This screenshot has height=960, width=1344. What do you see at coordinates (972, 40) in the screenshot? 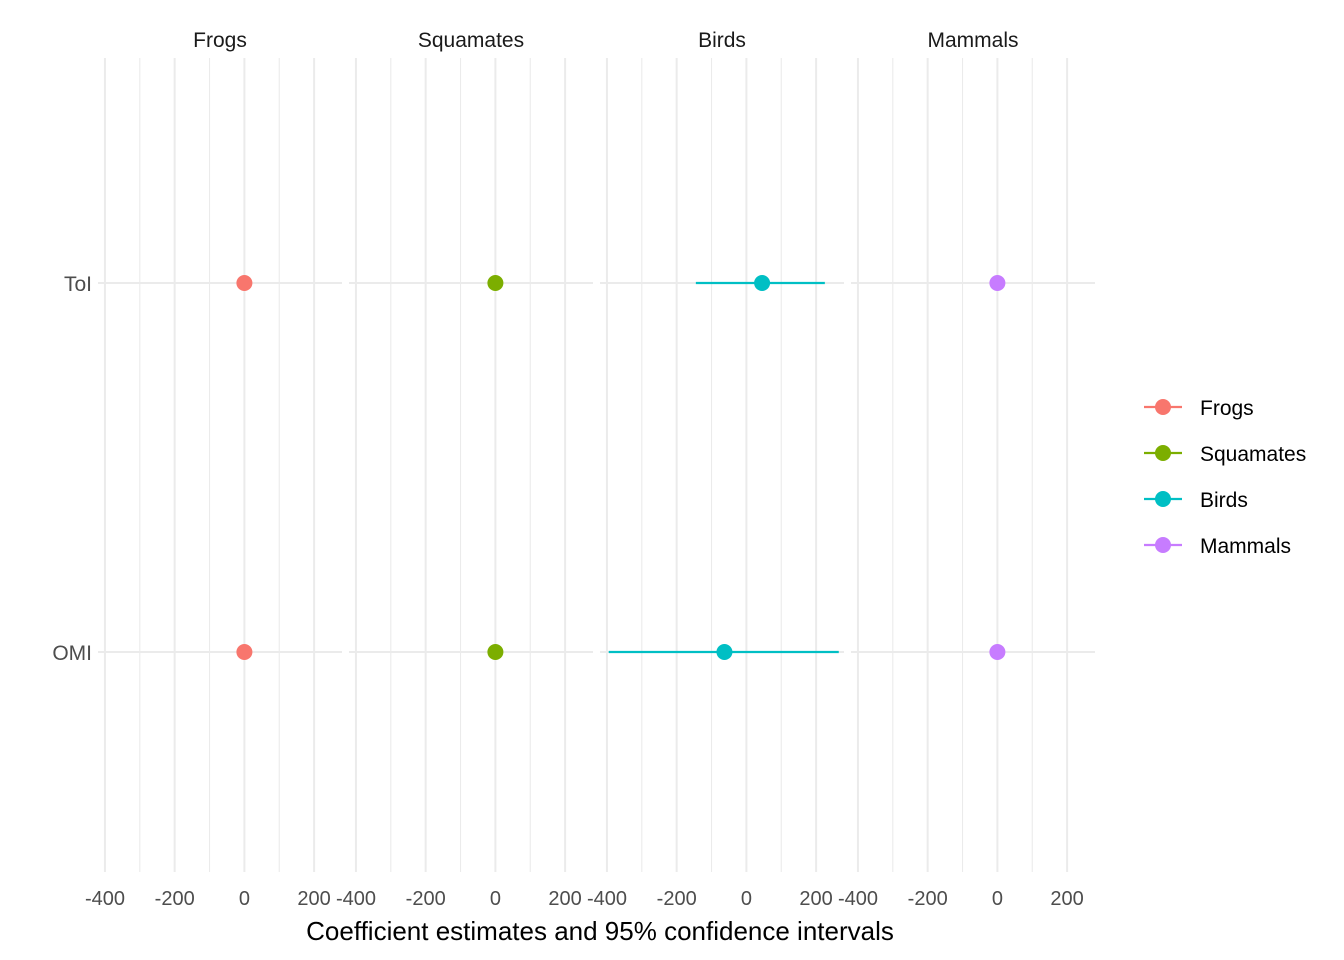
I see `facet-title: Mammals` at bounding box center [972, 40].